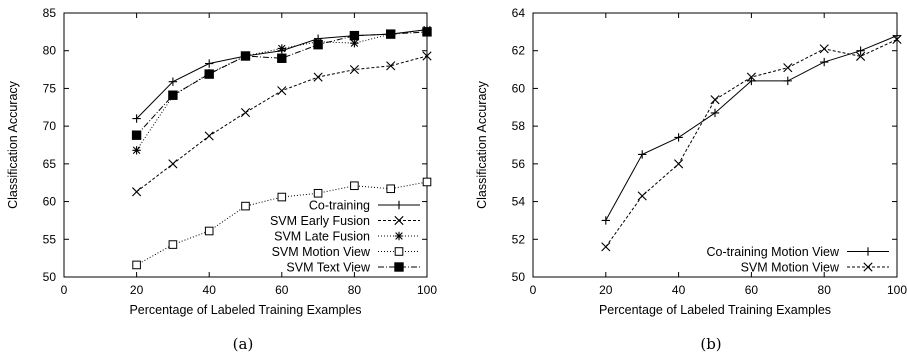  What do you see at coordinates (519, 202) in the screenshot?
I see `y-tick-label: 54` at bounding box center [519, 202].